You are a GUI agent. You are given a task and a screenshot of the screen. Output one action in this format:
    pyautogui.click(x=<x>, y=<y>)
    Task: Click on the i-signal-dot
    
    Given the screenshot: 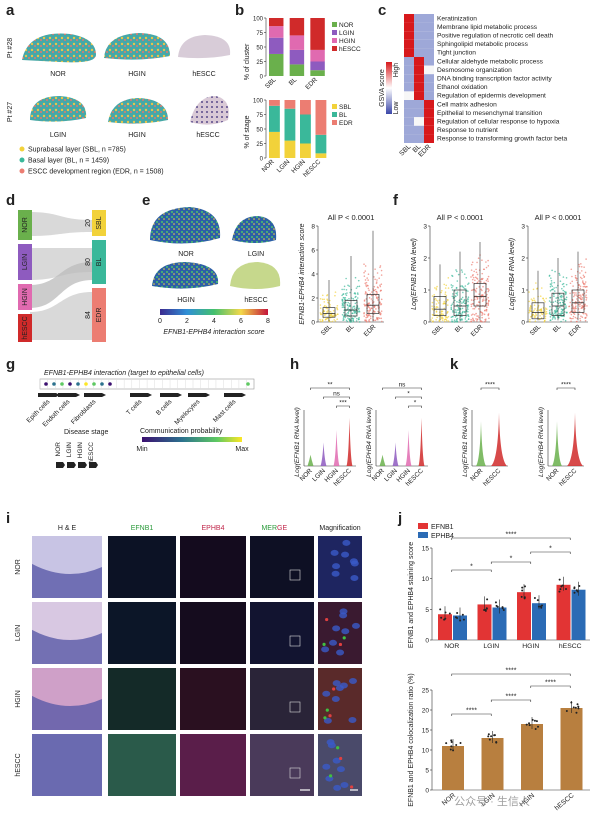 What is the action you would take?
    pyautogui.click(x=330, y=776)
    